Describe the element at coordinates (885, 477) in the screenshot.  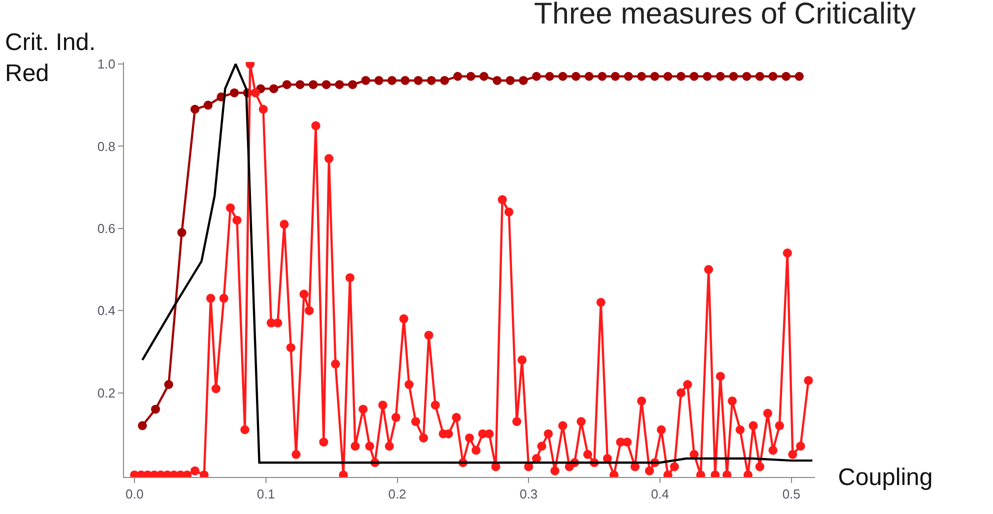
I see `x-axis-title: Coupling` at that location.